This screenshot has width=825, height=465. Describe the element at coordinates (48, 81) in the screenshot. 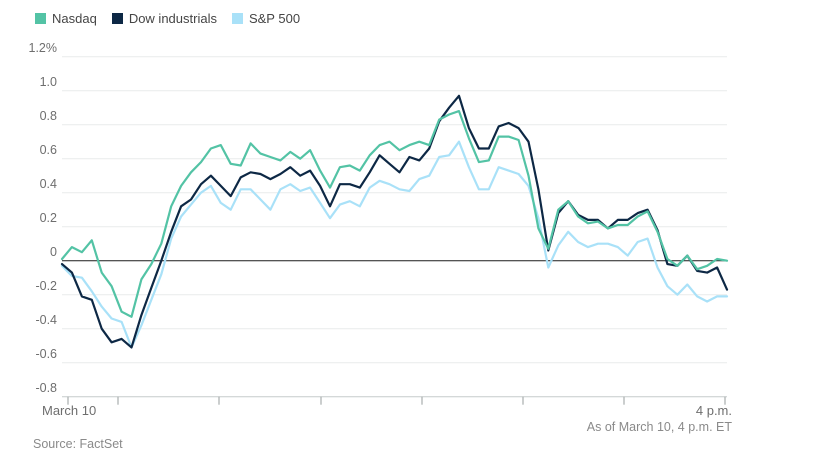

I see `y-tick-label: 1.0` at that location.